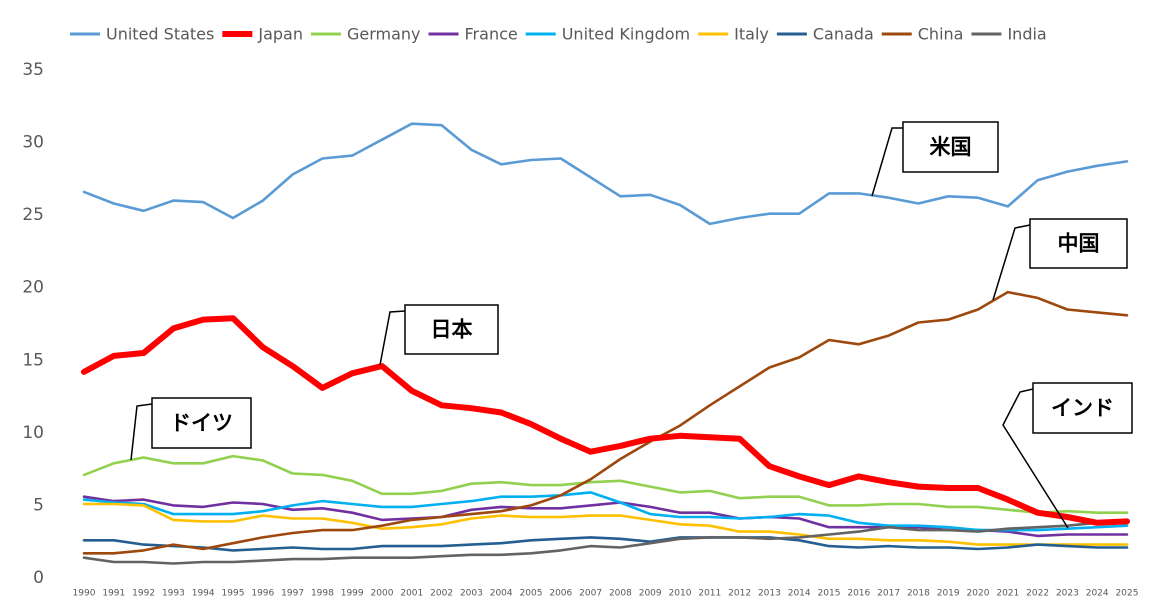  Describe the element at coordinates (1007, 594) in the screenshot. I see `x-tick-label: 2021` at that location.